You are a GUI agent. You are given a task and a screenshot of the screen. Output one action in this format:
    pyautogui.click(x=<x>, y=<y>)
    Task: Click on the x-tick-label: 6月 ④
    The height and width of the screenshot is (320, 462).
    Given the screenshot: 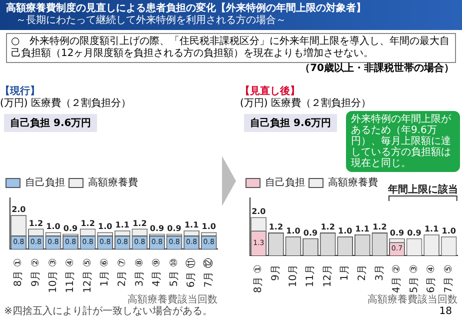 What is the action you would take?
    pyautogui.click(x=432, y=279)
    